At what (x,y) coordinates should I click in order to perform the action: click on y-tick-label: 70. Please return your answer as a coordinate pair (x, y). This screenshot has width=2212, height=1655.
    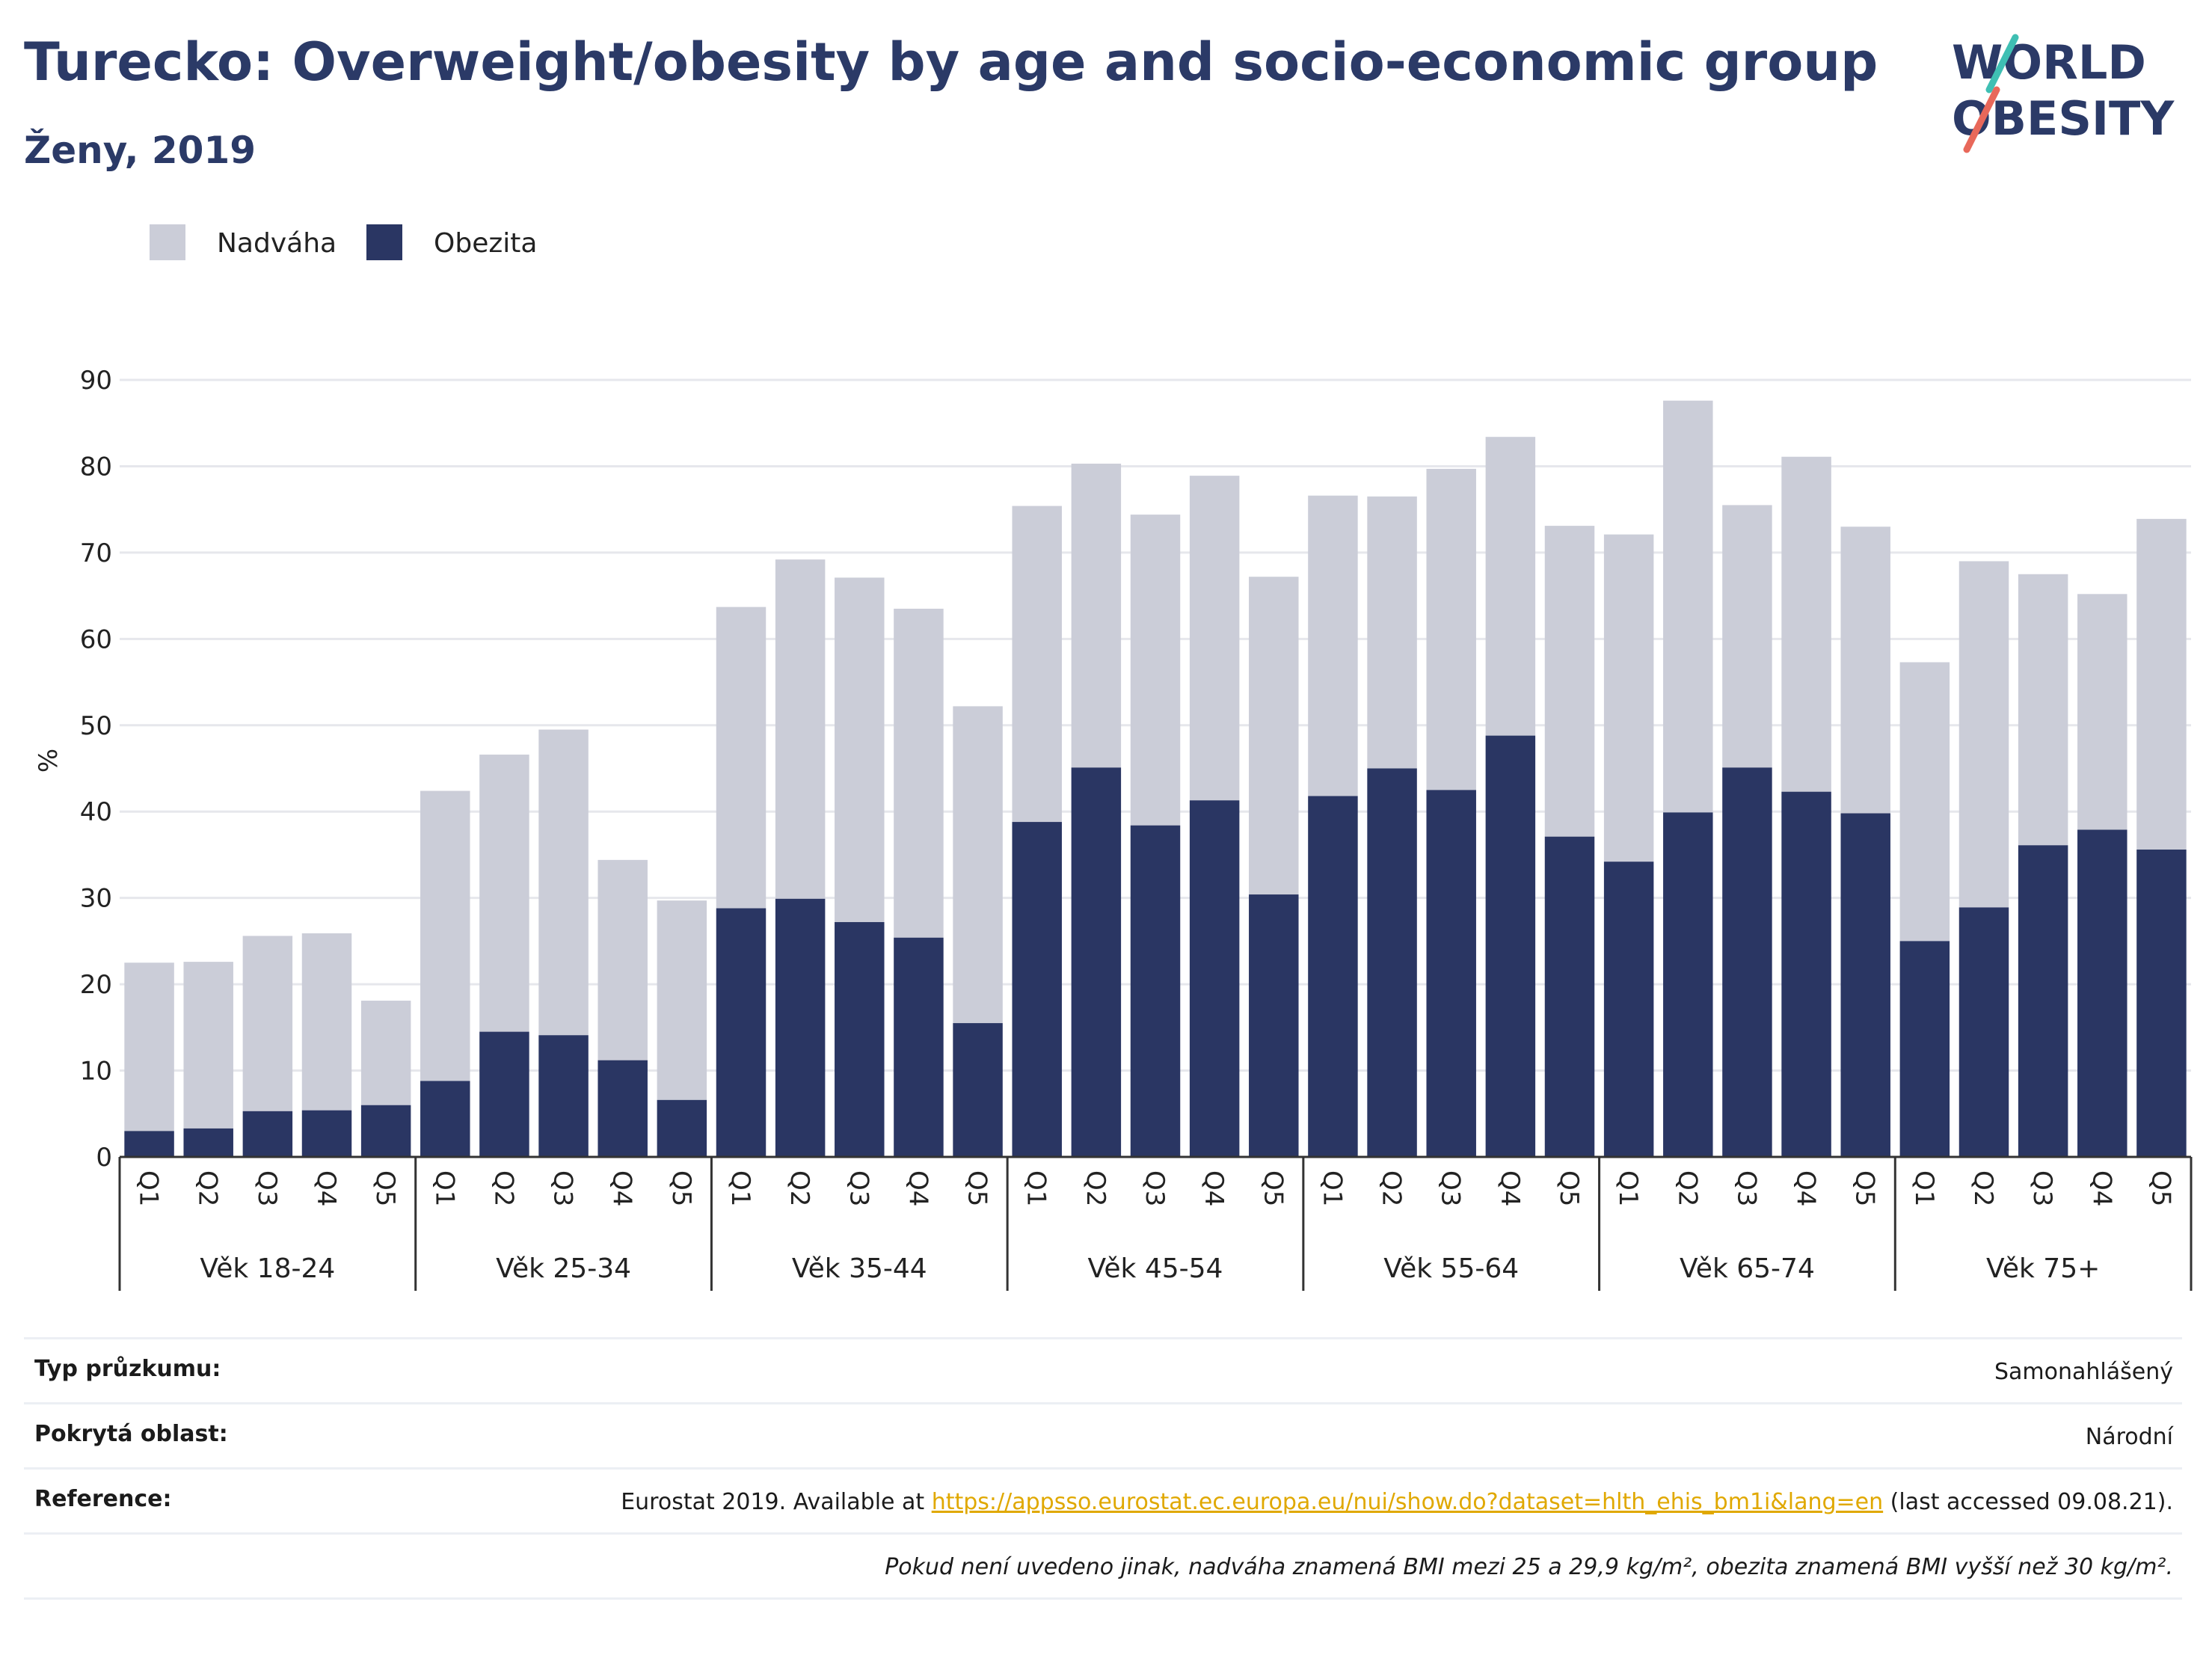
    Looking at the image, I should click on (96, 553).